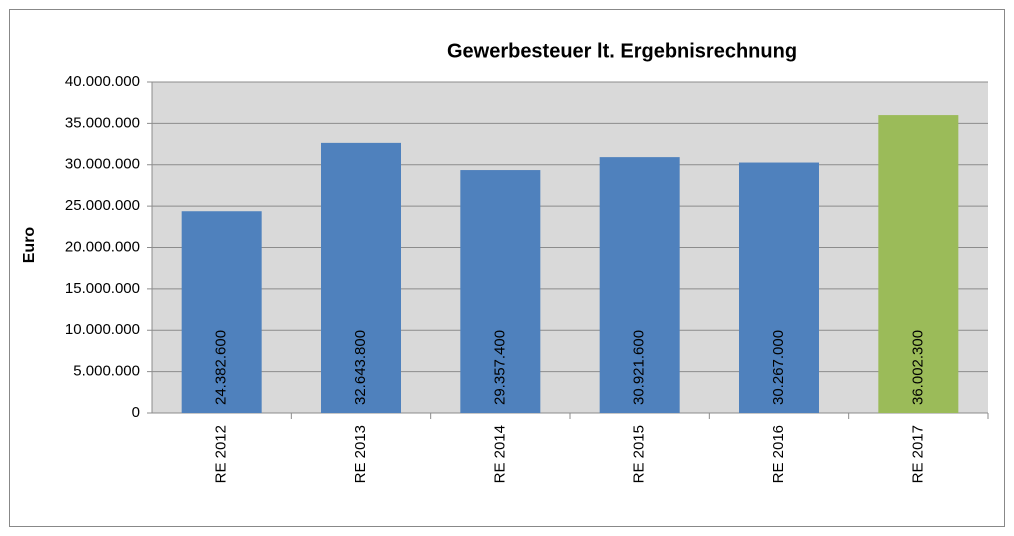 The image size is (1014, 536). What do you see at coordinates (102, 329) in the screenshot?
I see `y-tick-label: 10.000.000` at bounding box center [102, 329].